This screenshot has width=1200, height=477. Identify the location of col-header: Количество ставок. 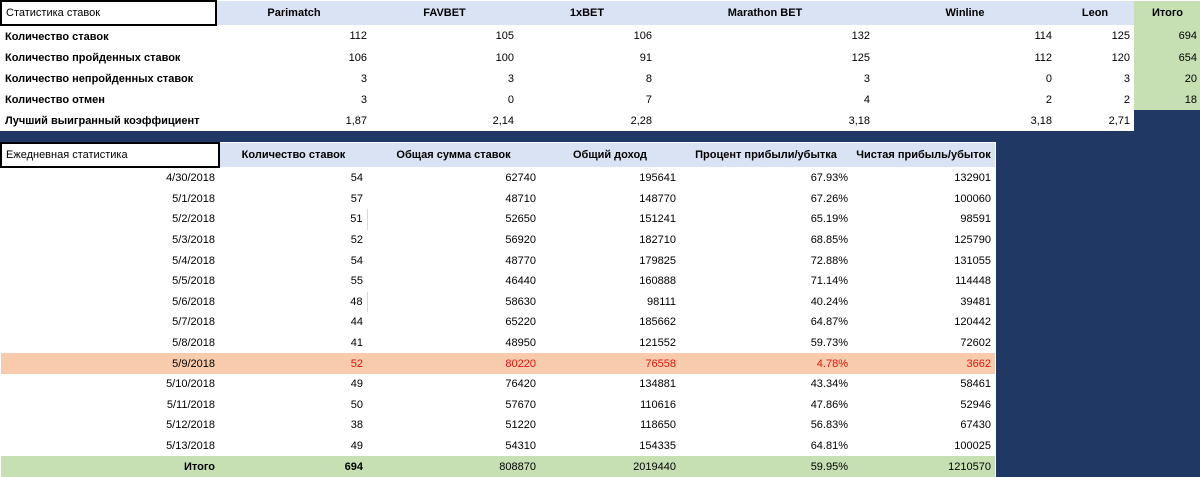
(293, 155).